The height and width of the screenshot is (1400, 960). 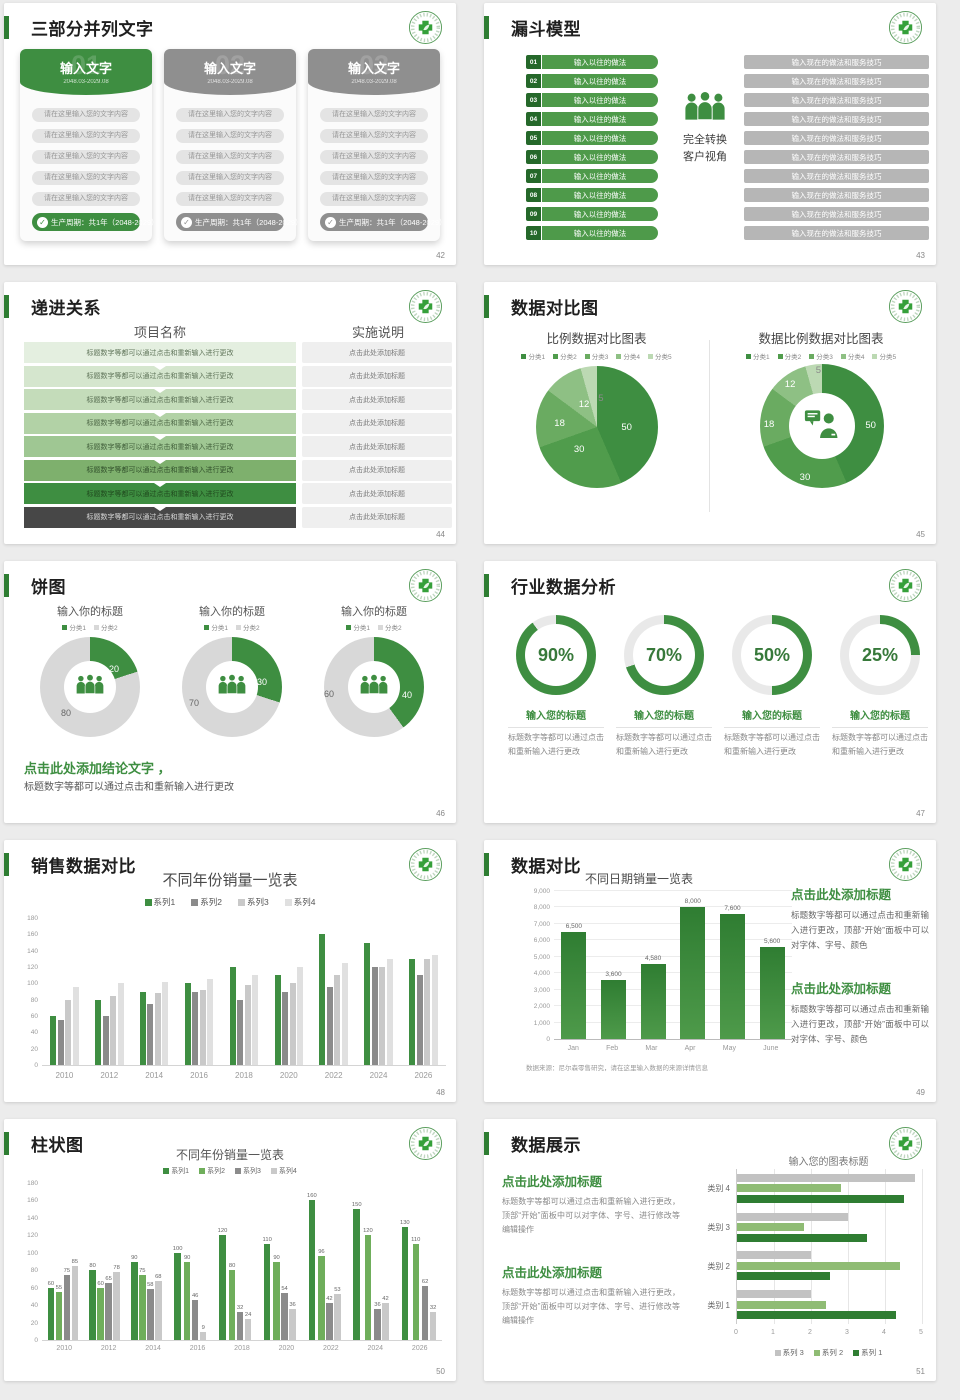 I want to click on x-axis-label: Apr, so click(x=690, y=1048).